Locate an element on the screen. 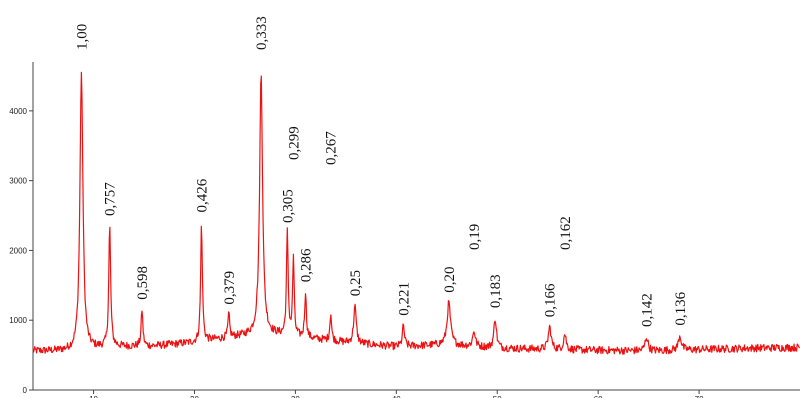 The width and height of the screenshot is (800, 398). peak-label: 0,426 is located at coordinates (203, 195).